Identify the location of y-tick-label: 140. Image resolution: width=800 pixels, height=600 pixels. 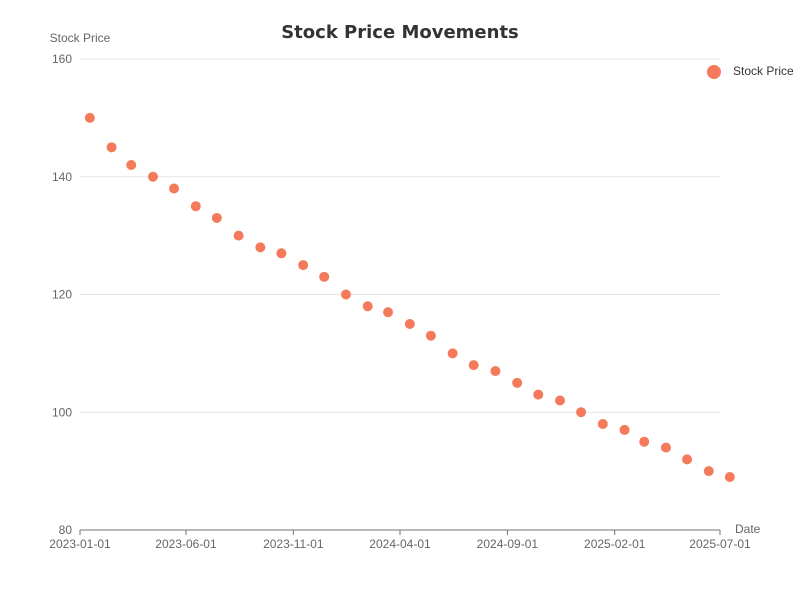
(62, 177).